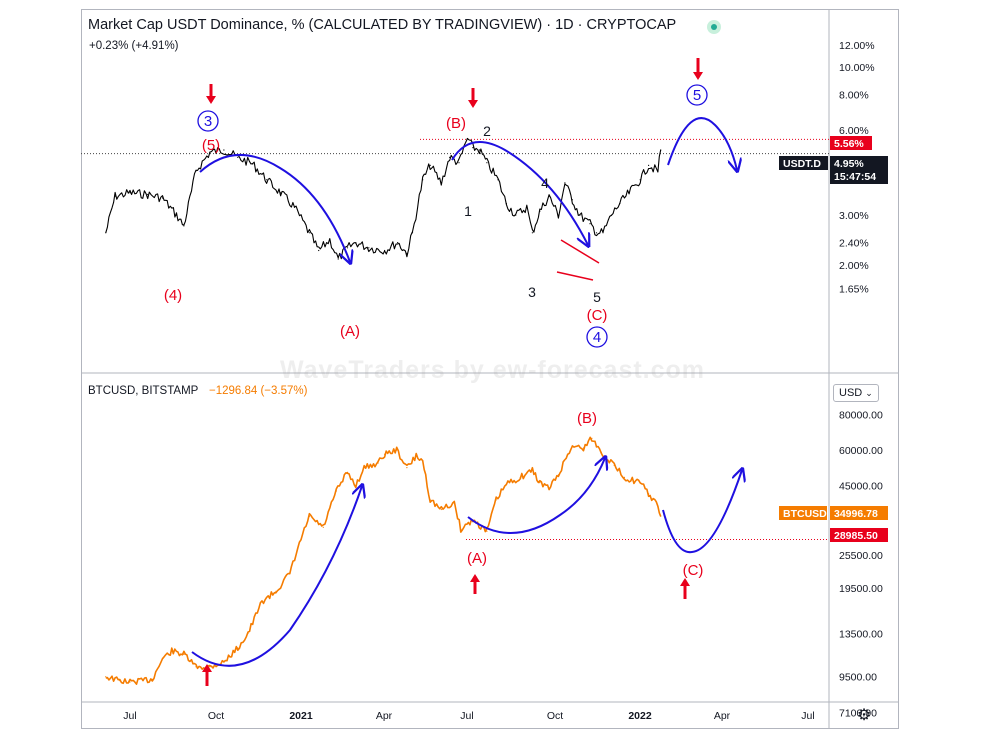  I want to click on wedge-lower-line, so click(575, 276).